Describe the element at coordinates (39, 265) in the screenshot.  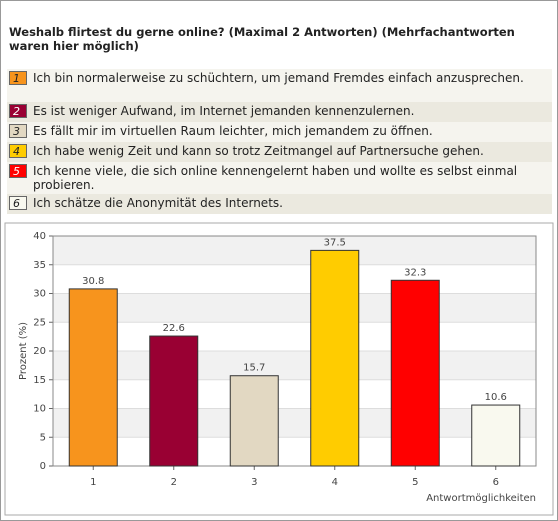
I see `y-tick-label: 35` at that location.